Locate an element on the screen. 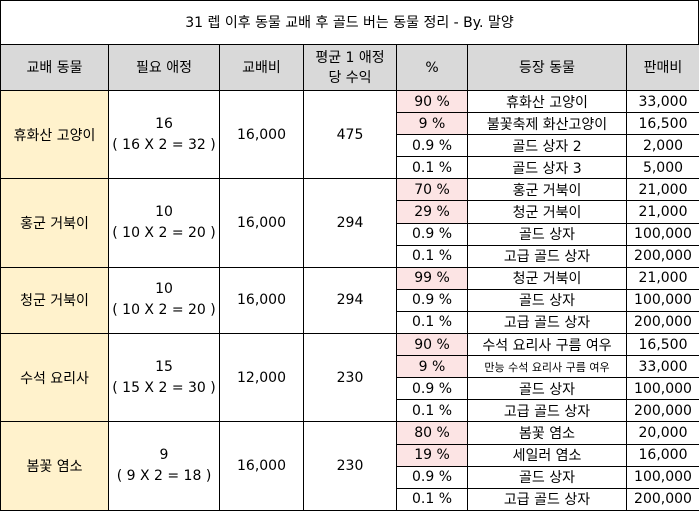  appear-animal-cell: 청군 거북이 is located at coordinates (547, 278).